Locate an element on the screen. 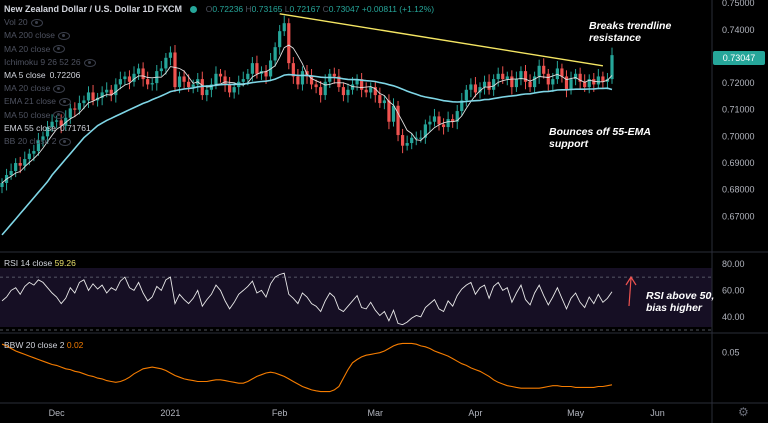 This screenshot has width=768, height=423. y-tick-label: 0.69000 is located at coordinates (738, 163).